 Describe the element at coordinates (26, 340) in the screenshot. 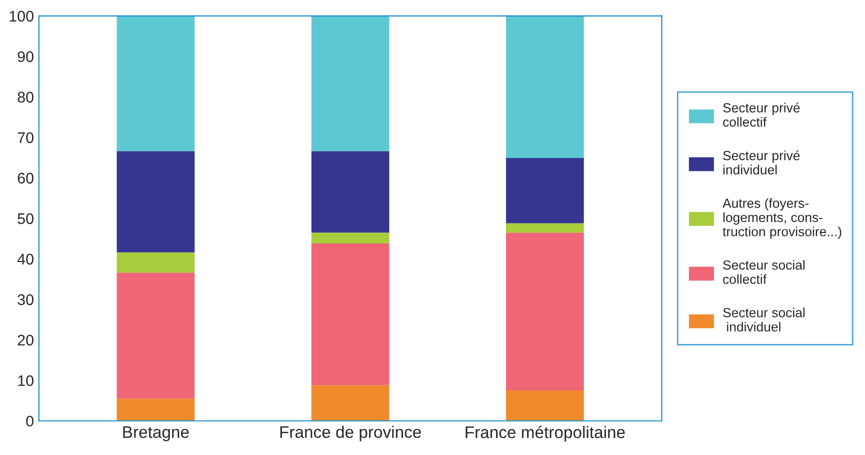

I see `y-tick-label: 20` at that location.